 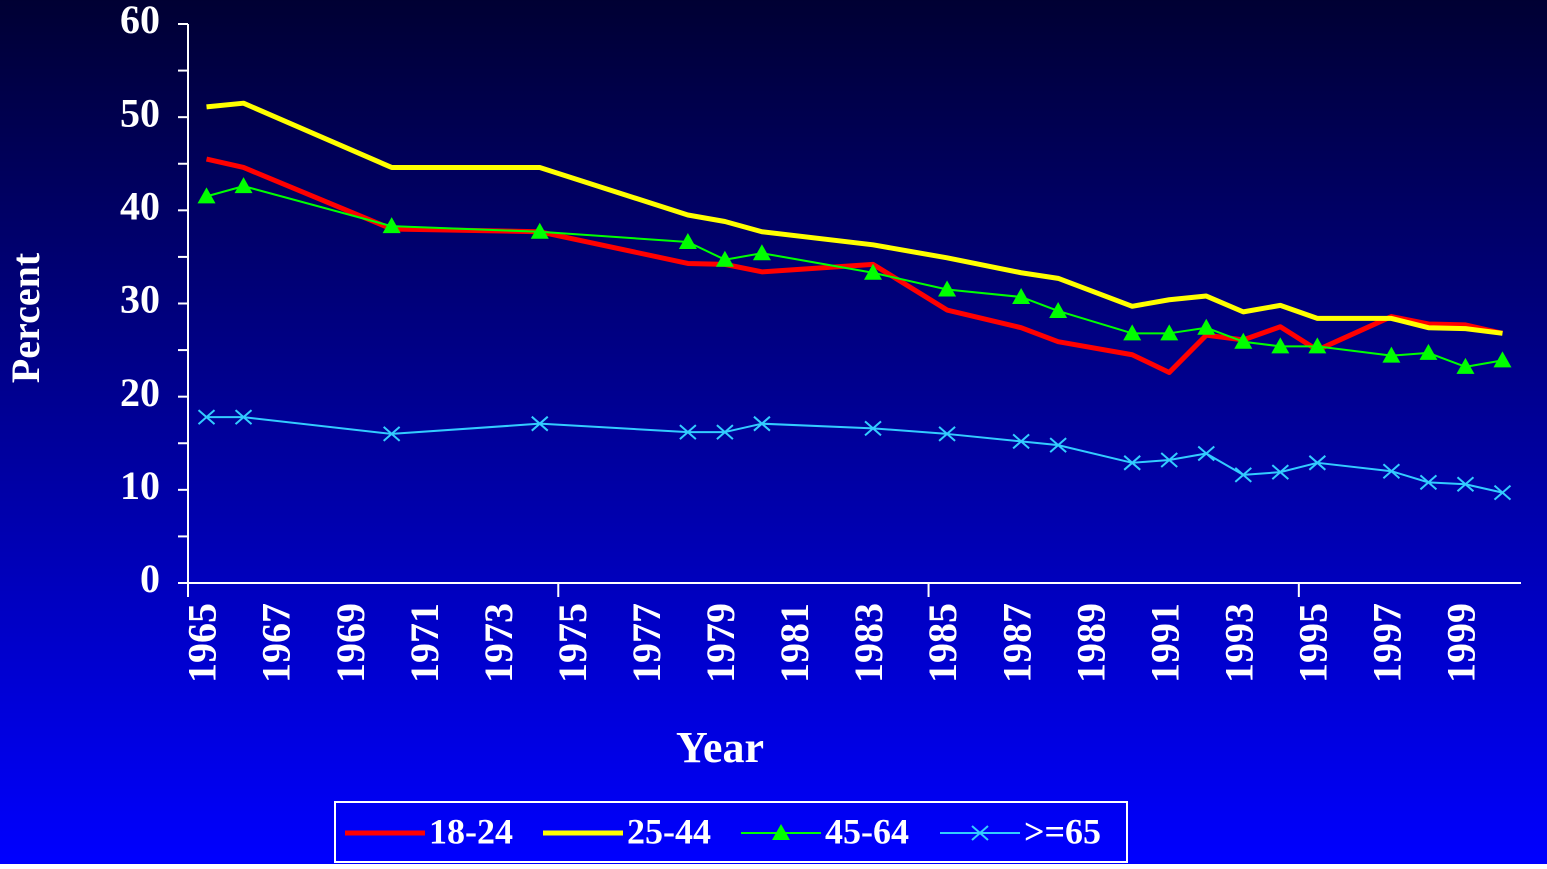 What do you see at coordinates (140, 21) in the screenshot?
I see `y-tick-label: 60` at bounding box center [140, 21].